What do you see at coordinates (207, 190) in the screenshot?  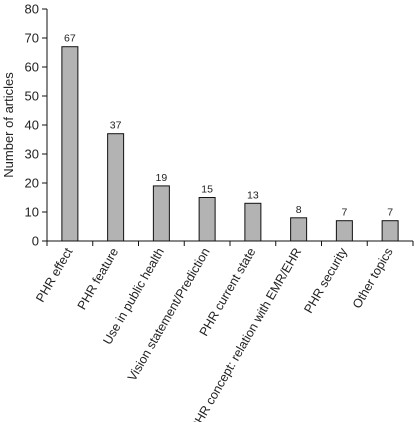 I see `bar-value-label: 15` at bounding box center [207, 190].